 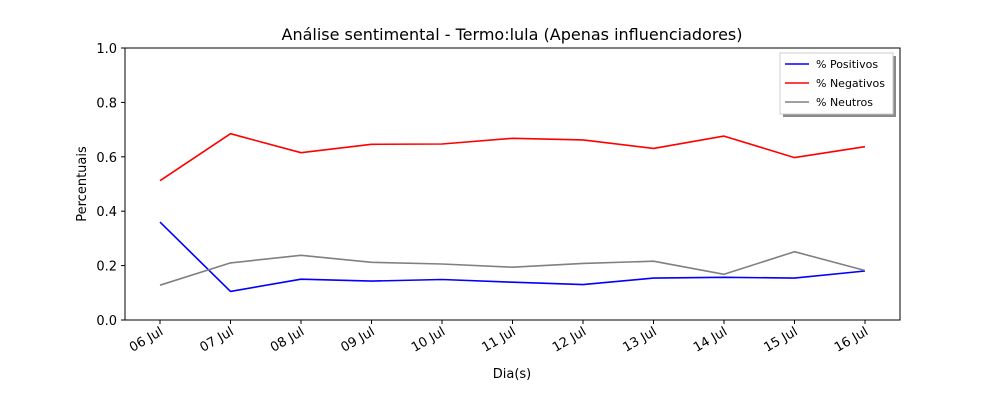 What do you see at coordinates (844, 102) in the screenshot?
I see `legend-label: % Neutros` at bounding box center [844, 102].